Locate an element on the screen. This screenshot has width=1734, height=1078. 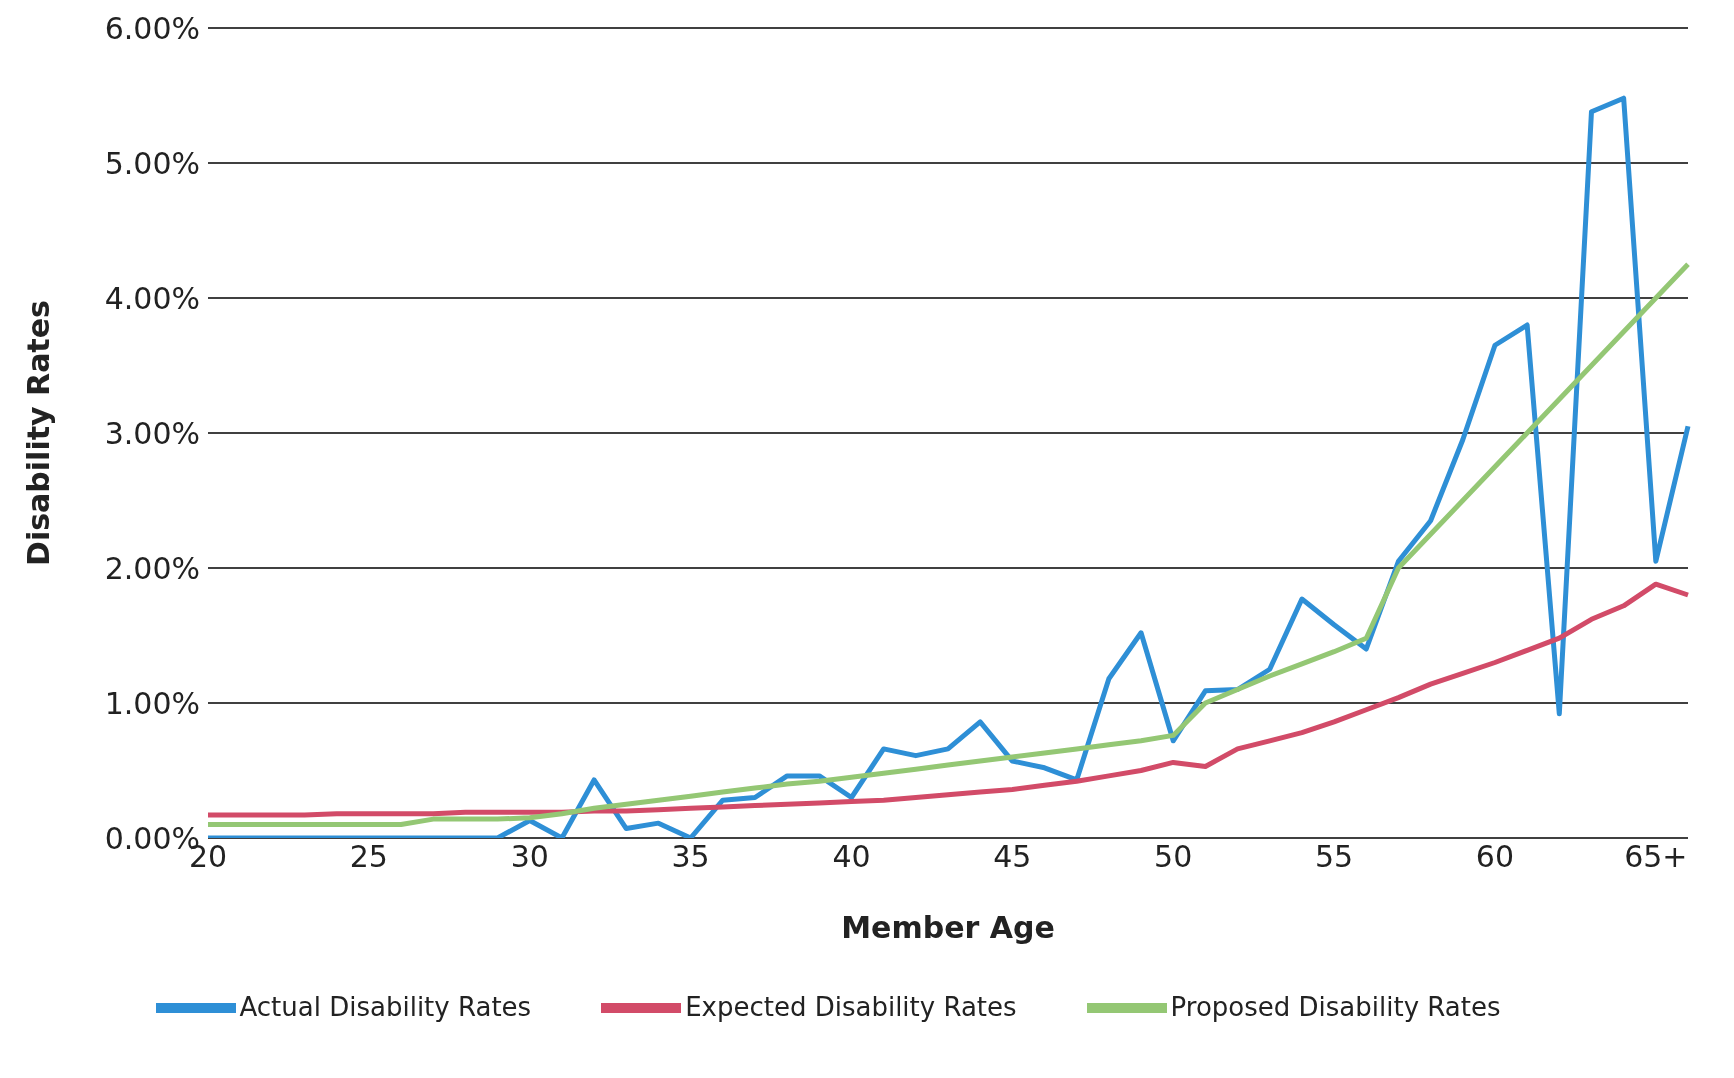
x-tick-label: 30 is located at coordinates (529, 857).